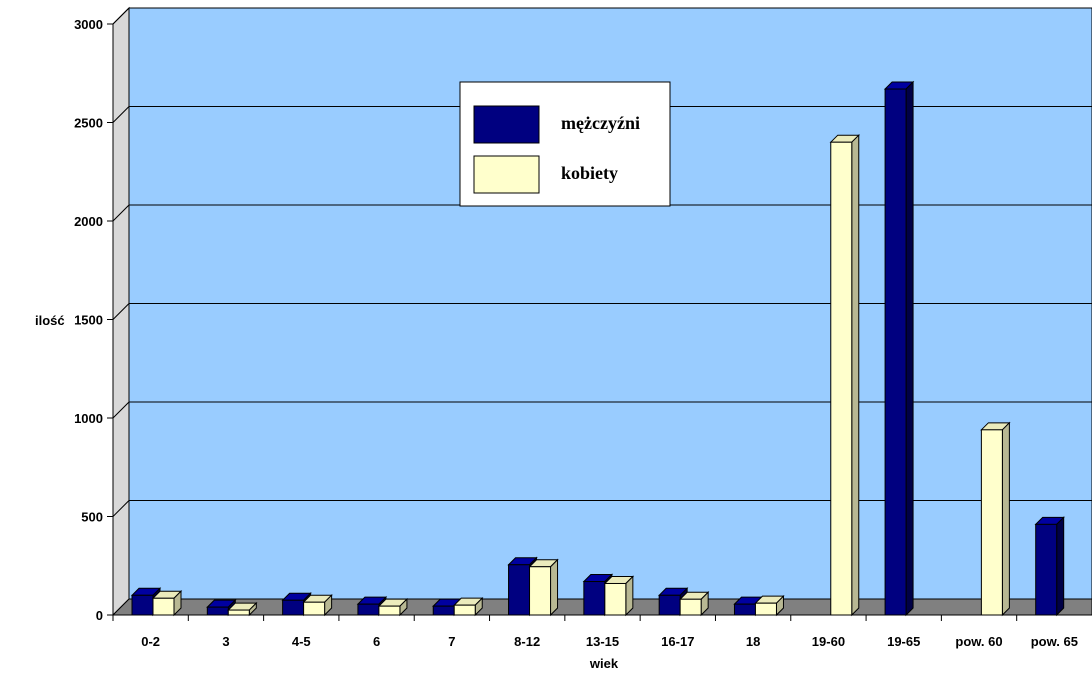 This screenshot has height=675, width=1092. Describe the element at coordinates (88, 123) in the screenshot. I see `y-tick-label: 2500` at that location.